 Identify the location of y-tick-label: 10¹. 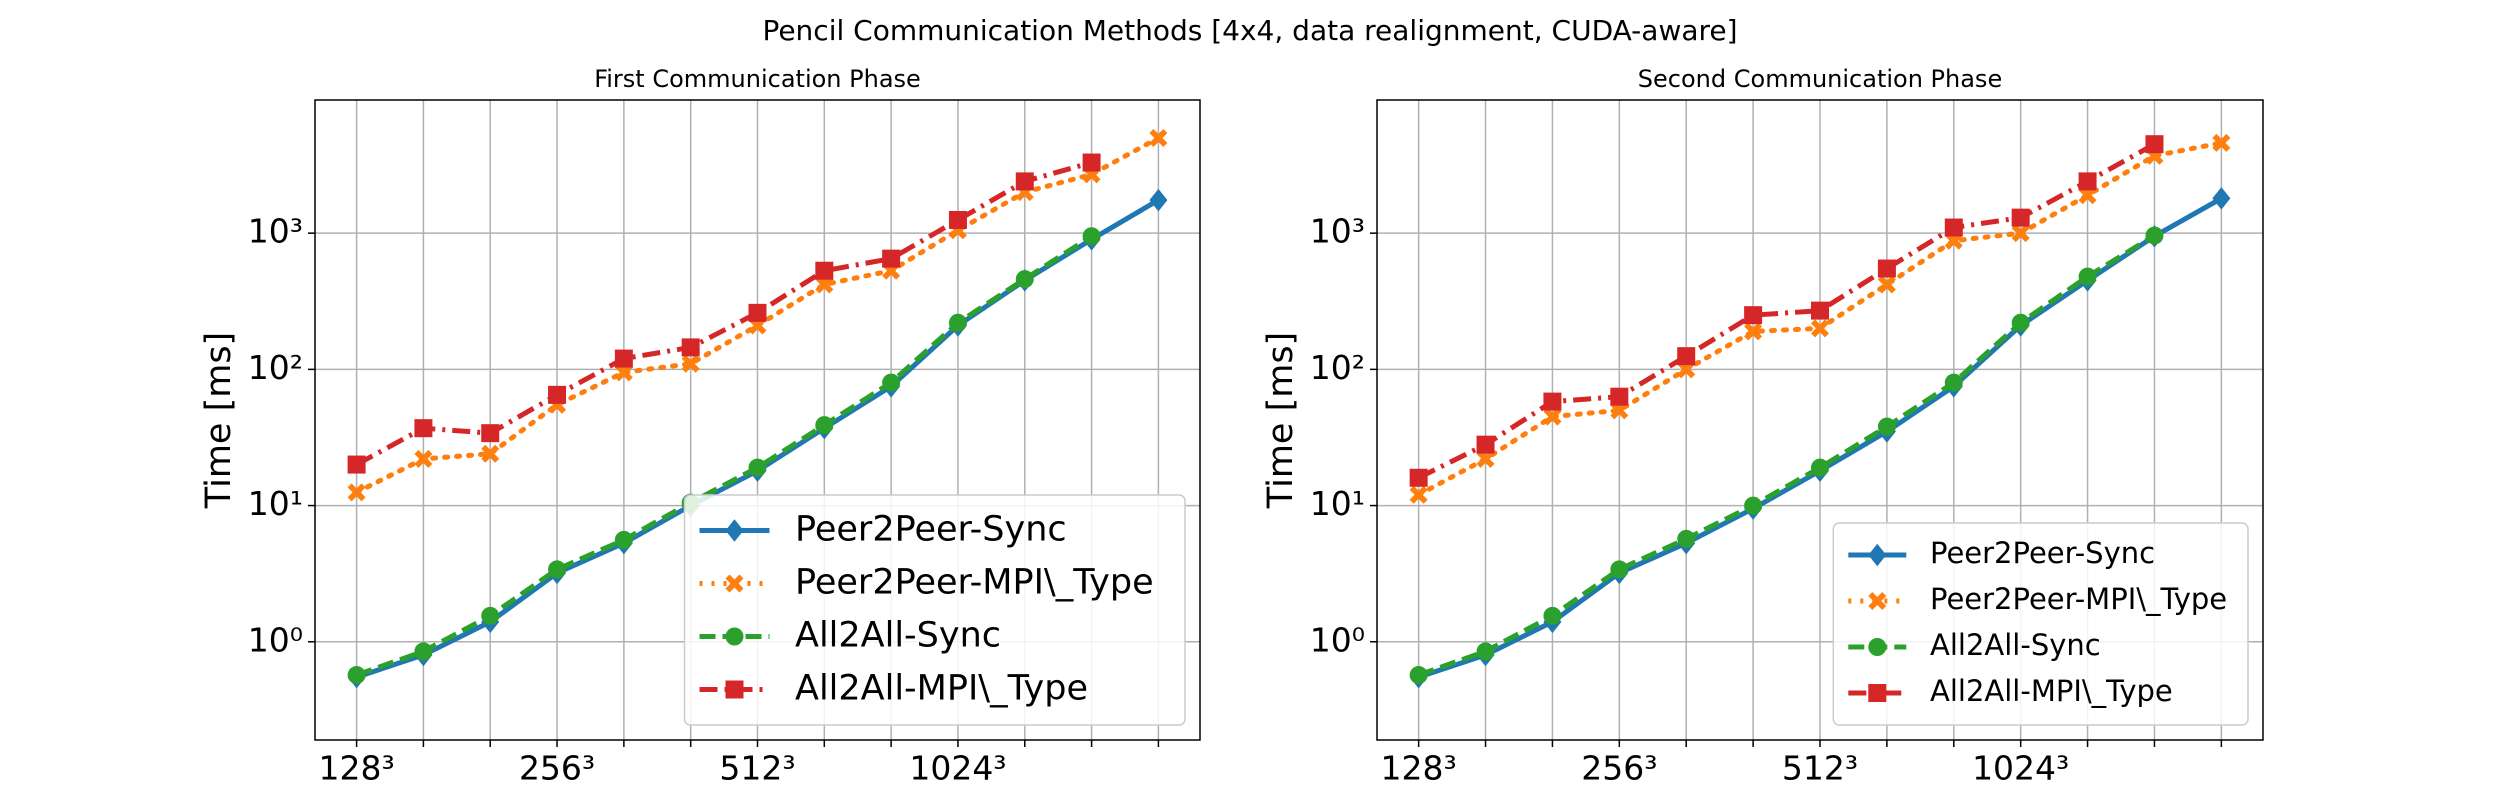
(275, 503).